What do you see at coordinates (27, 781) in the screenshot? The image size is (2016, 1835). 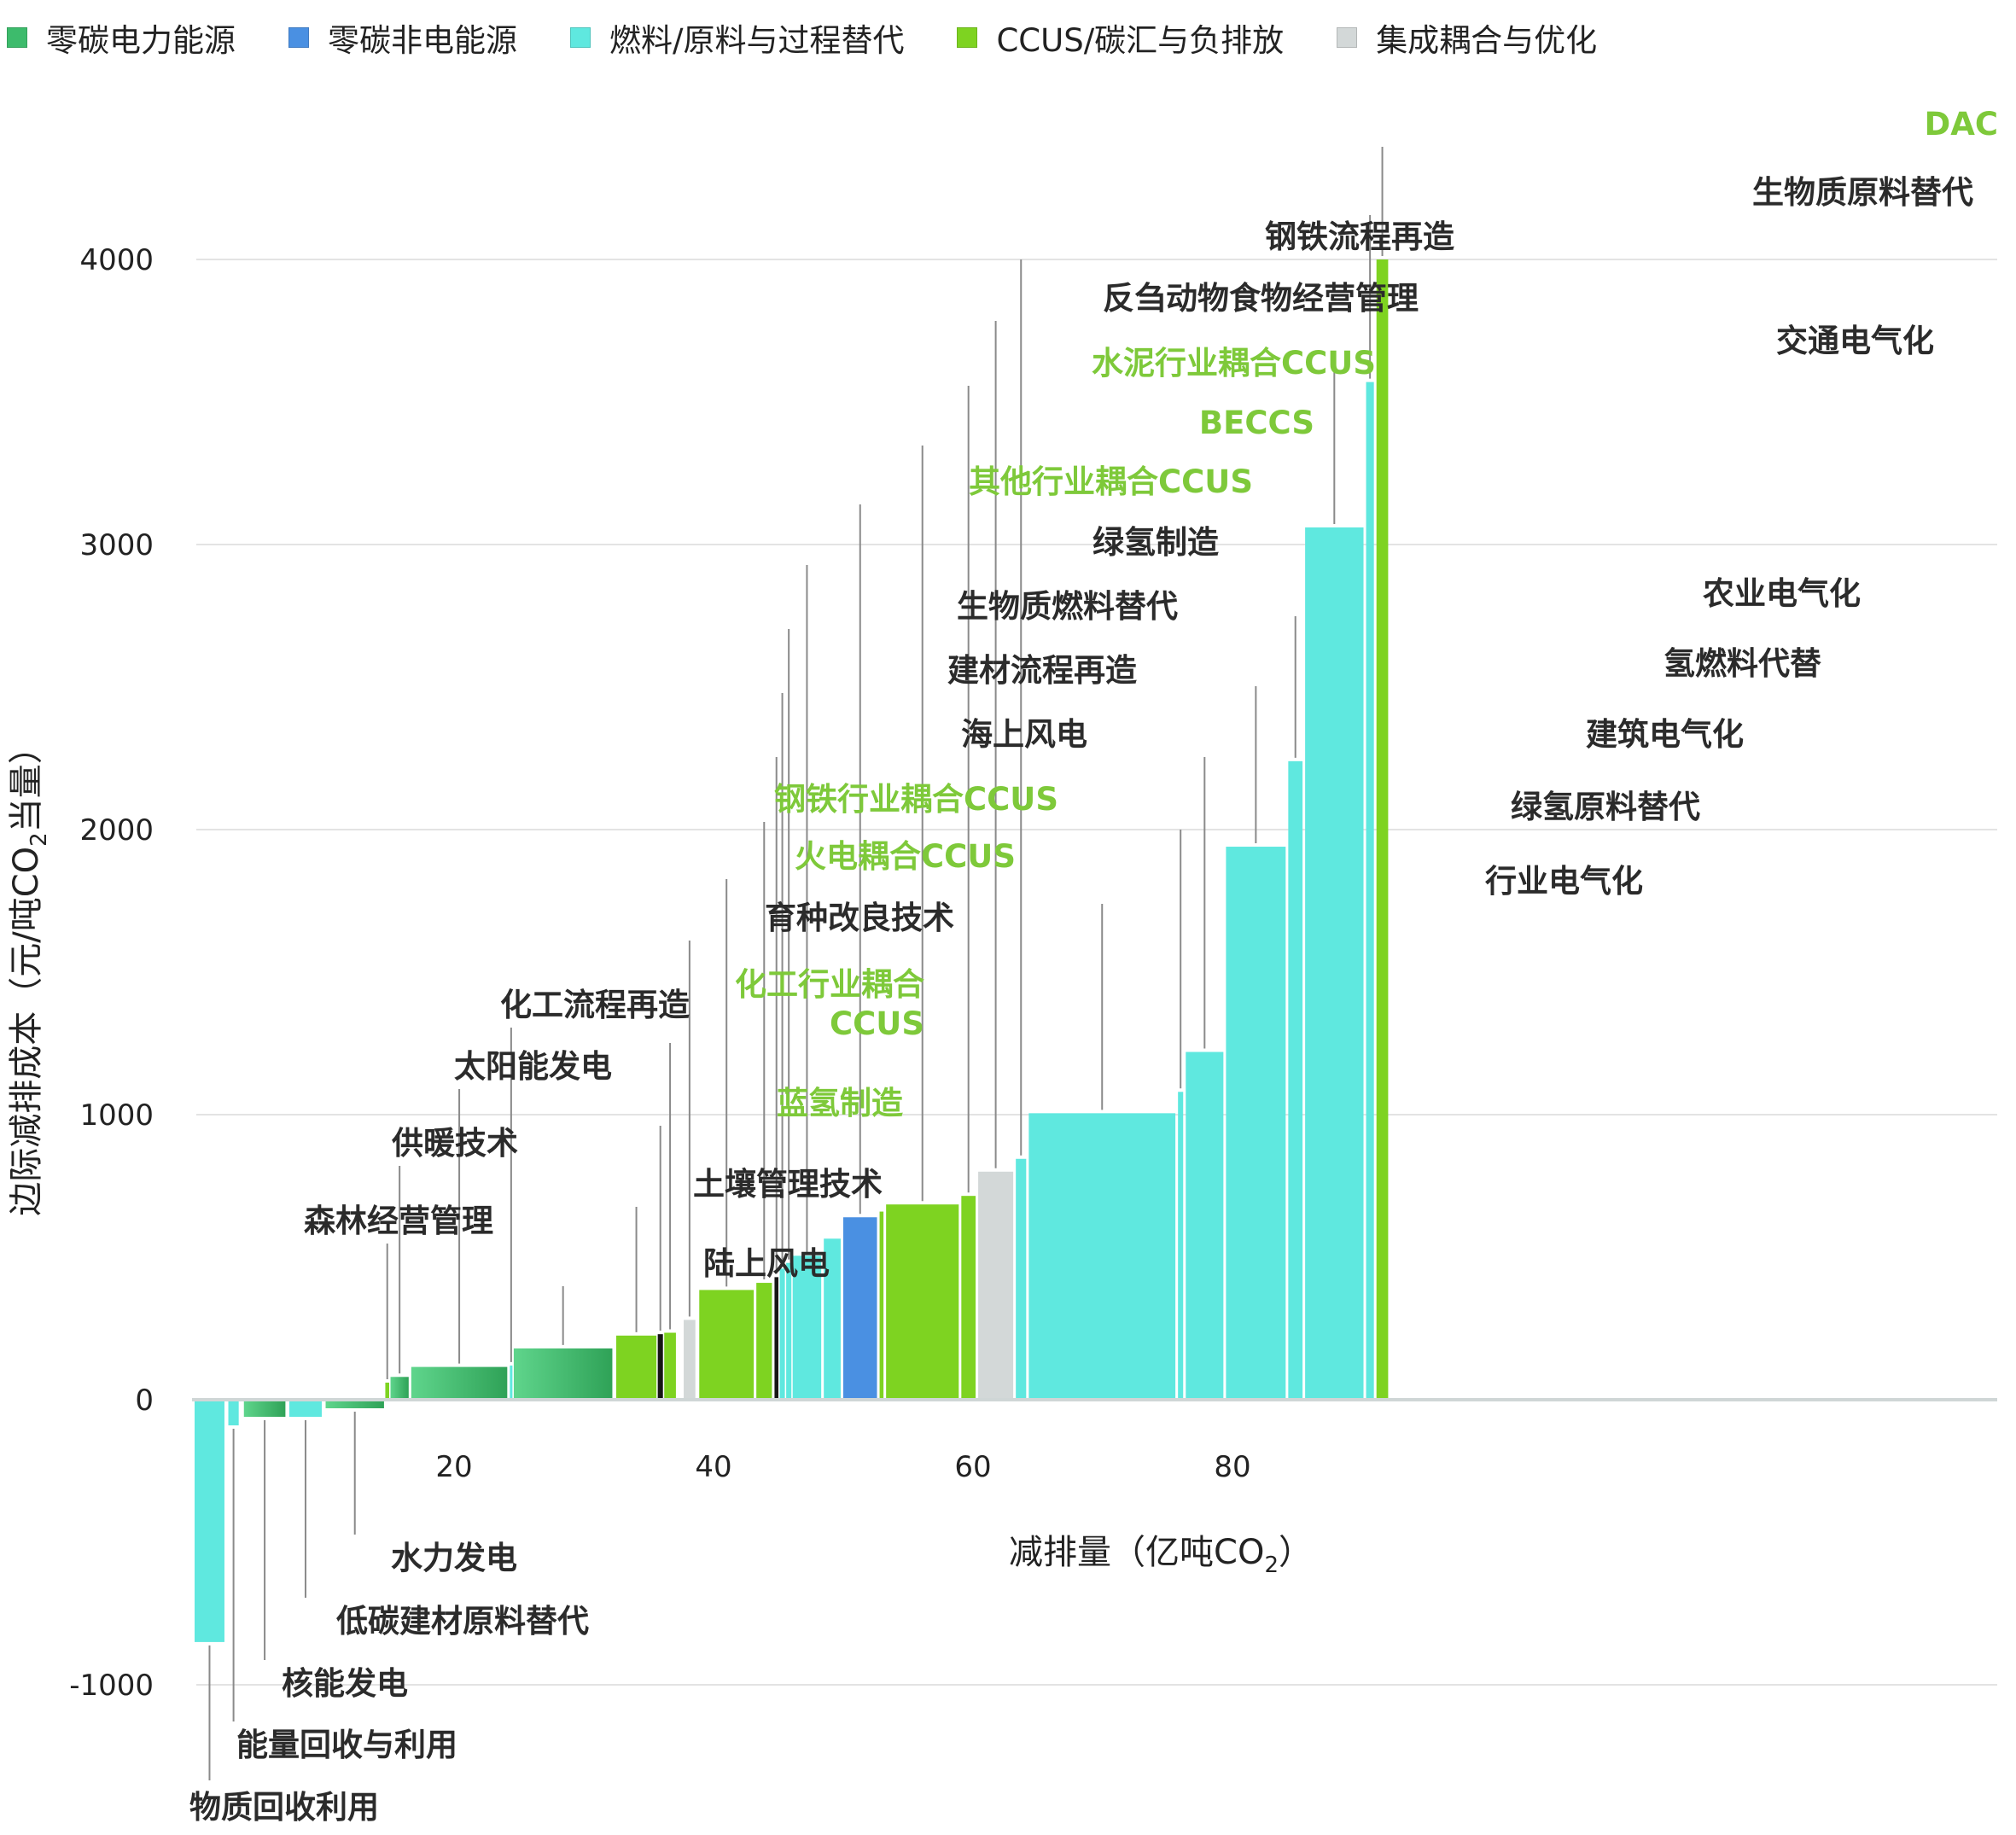 I see `y-axis-title-close: 当量）` at bounding box center [27, 781].